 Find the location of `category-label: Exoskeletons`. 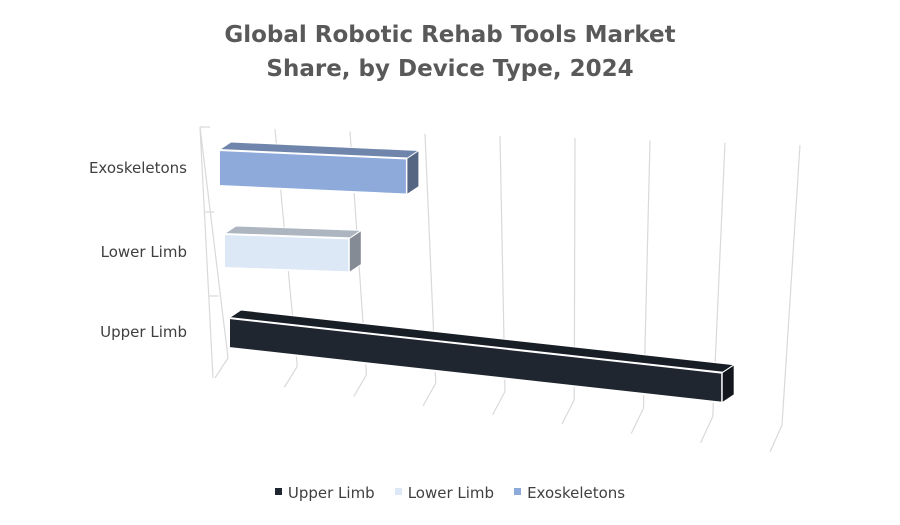

category-label: Exoskeletons is located at coordinates (138, 168).